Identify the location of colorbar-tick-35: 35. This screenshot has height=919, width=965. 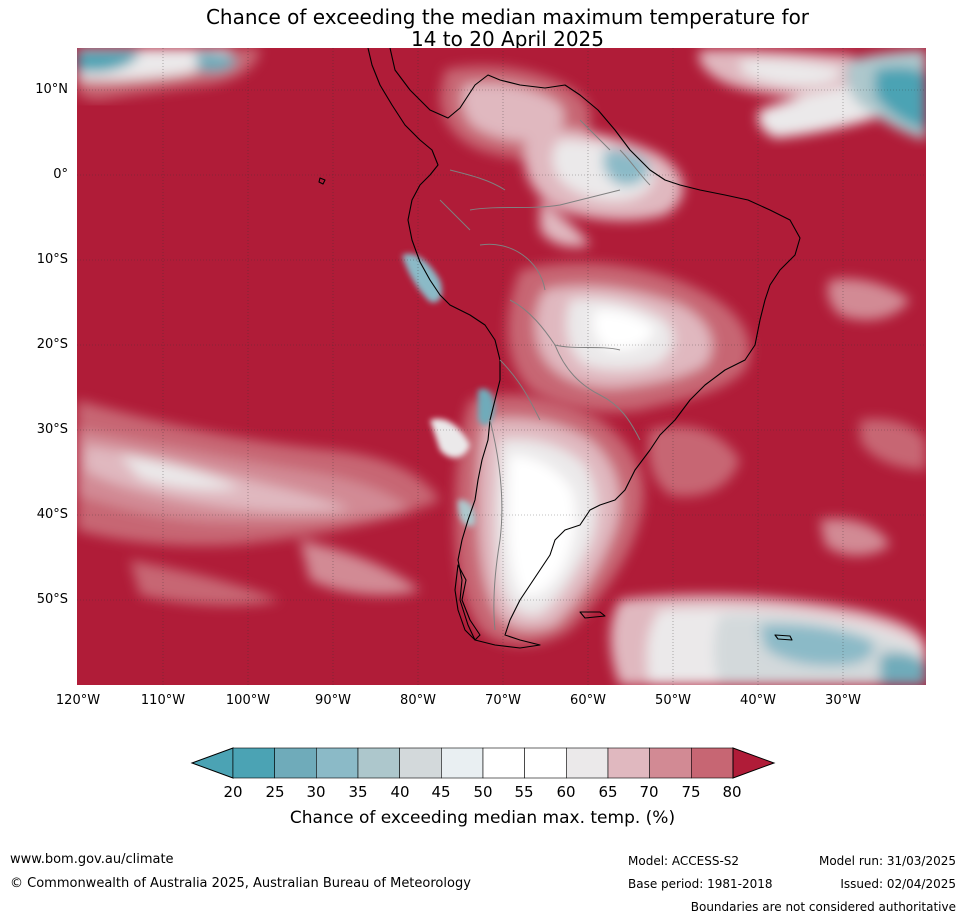
(358, 792).